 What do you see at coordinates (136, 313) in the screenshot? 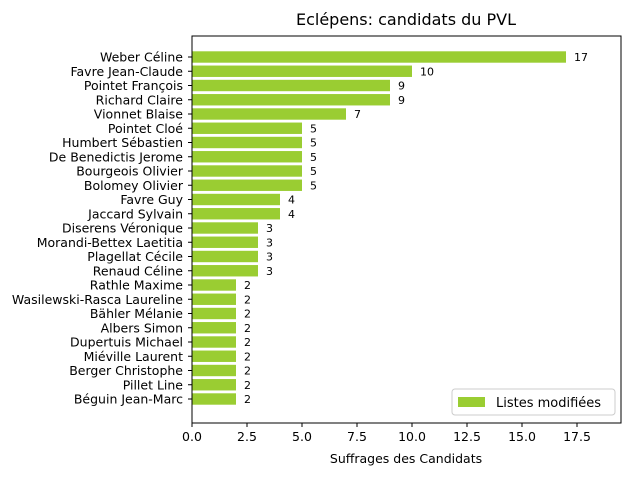
I see `y-tick-label: Bähler Mélanie` at bounding box center [136, 313].